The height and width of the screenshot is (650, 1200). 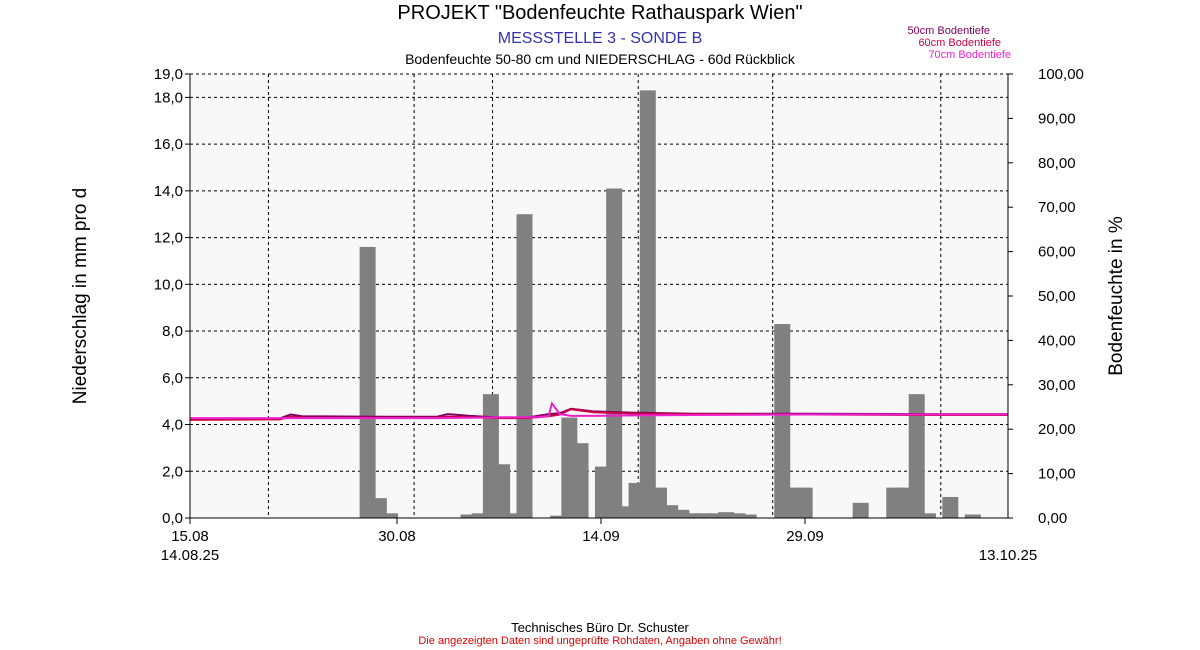 I want to click on legend-entry-70cm: 70cm Bodentiefe, so click(x=969, y=55).